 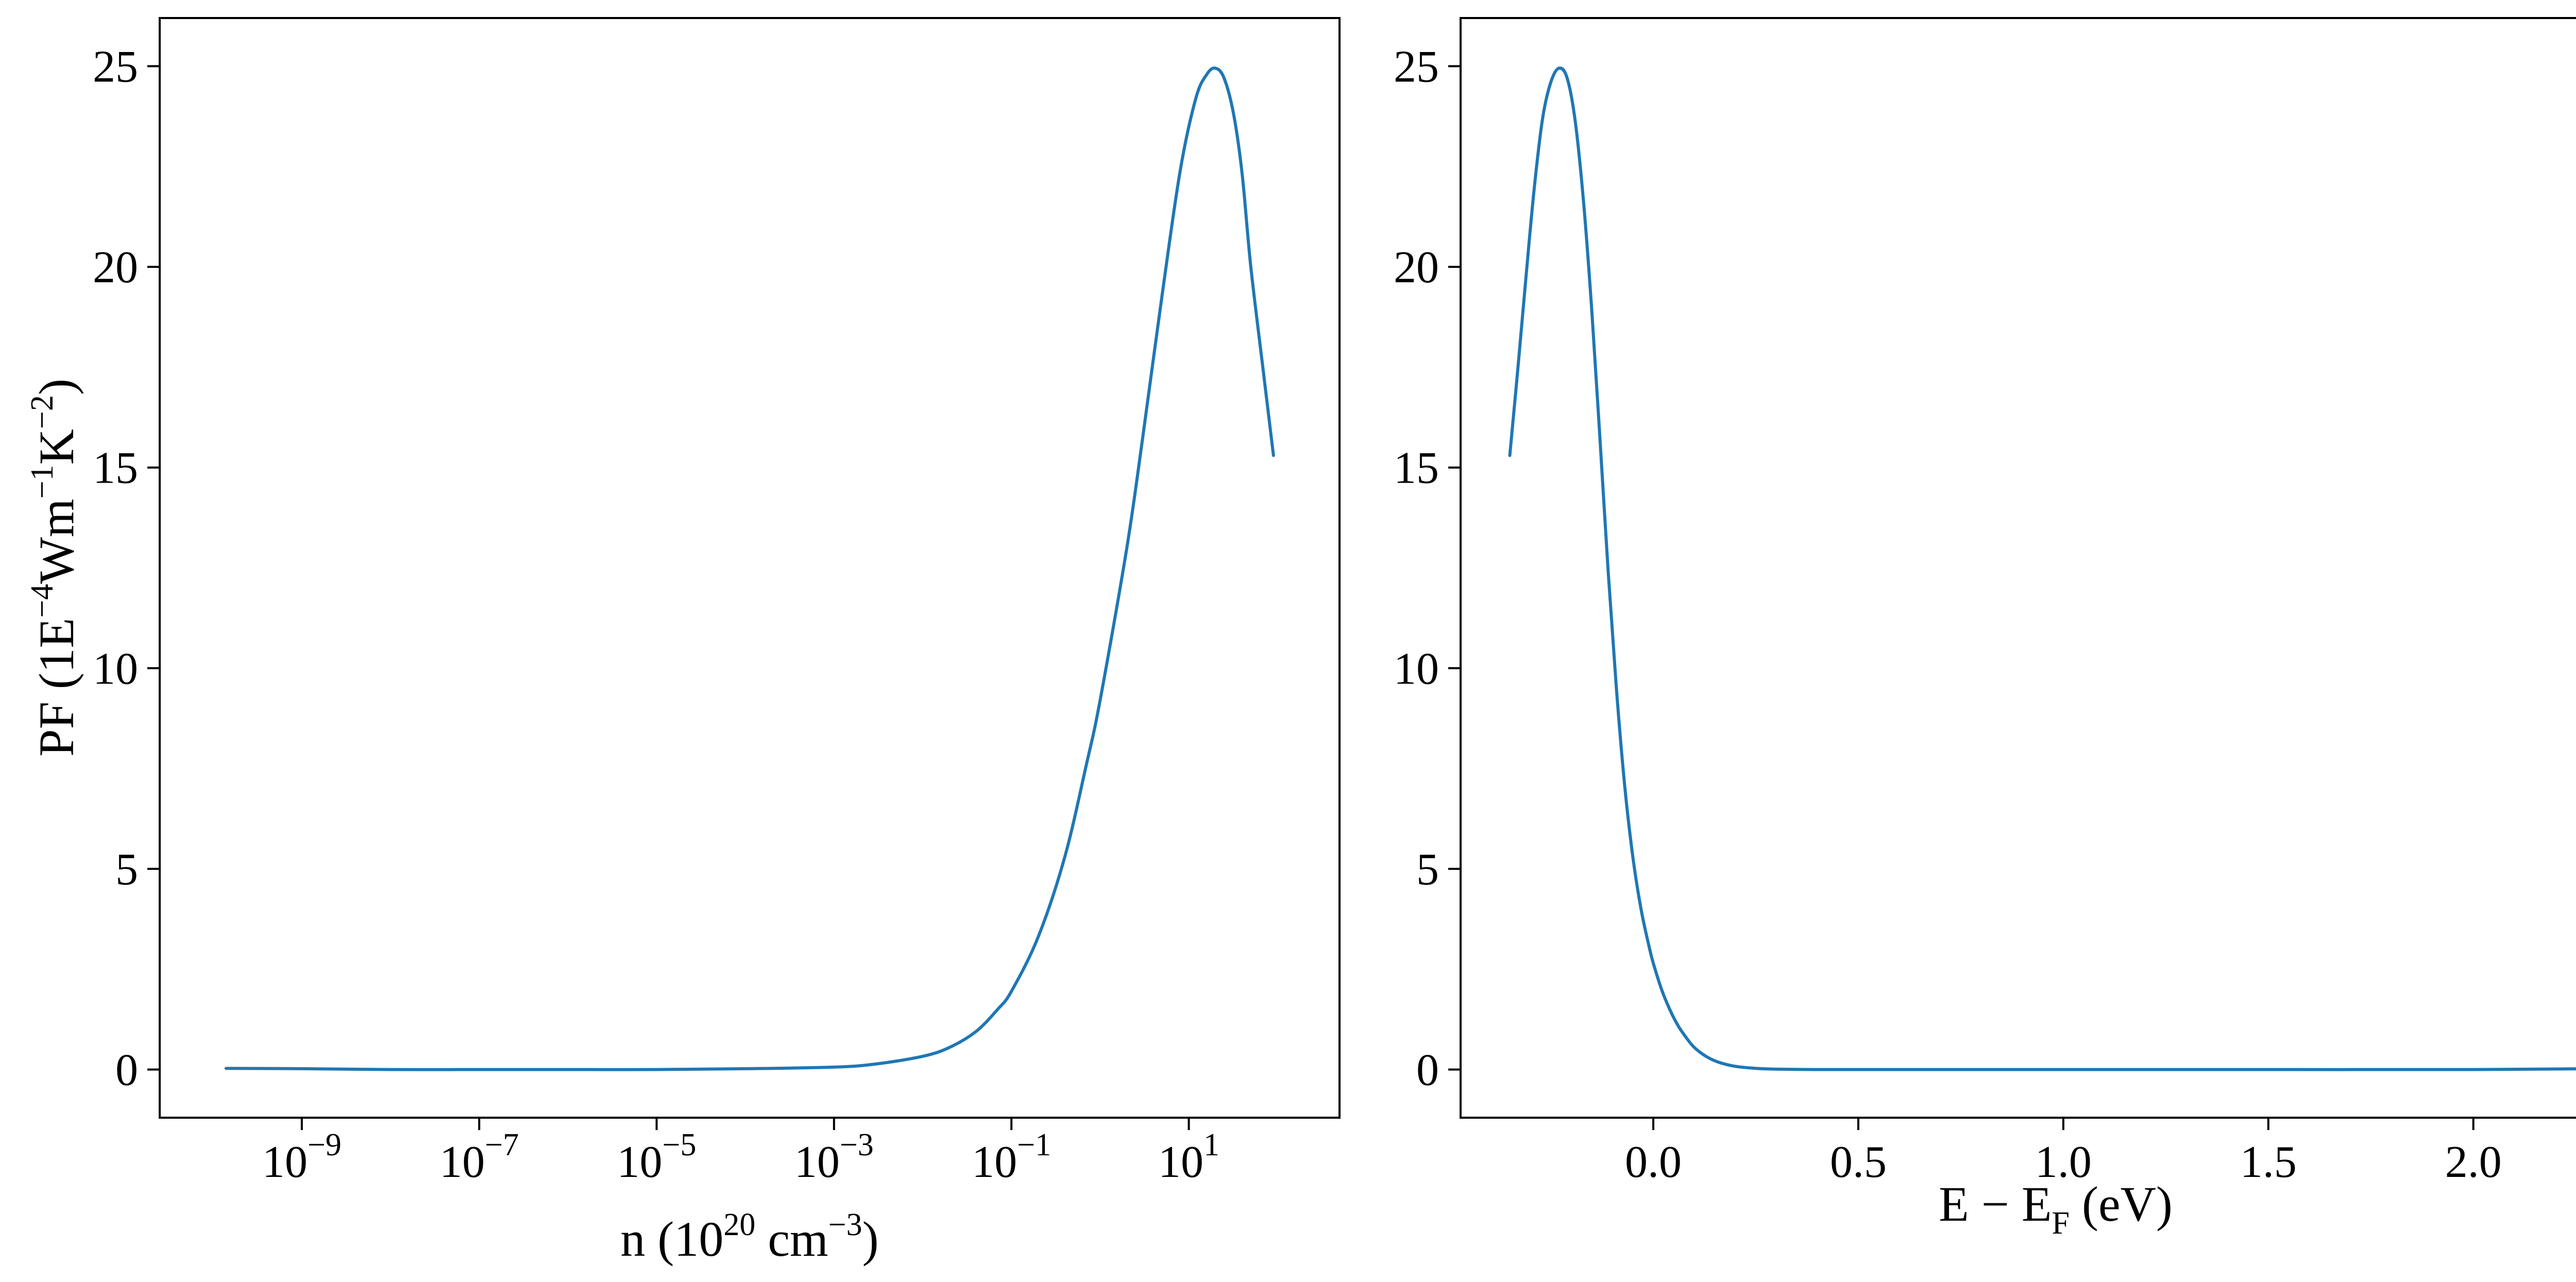 I want to click on x-tick-label: 1.0, so click(x=2063, y=1162).